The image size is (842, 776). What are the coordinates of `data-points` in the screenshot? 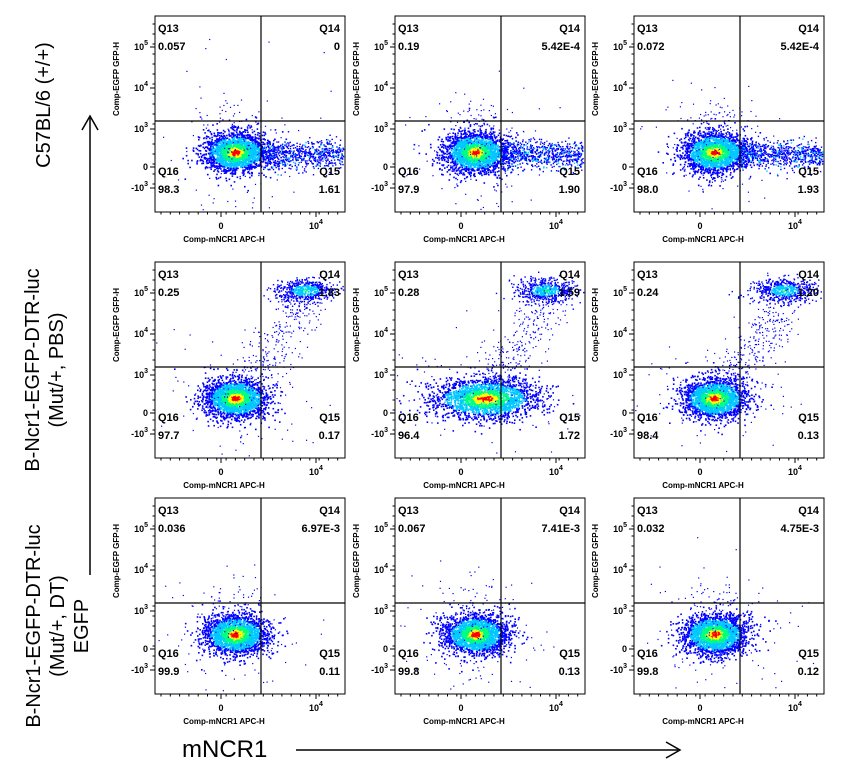 It's located at (493, 140).